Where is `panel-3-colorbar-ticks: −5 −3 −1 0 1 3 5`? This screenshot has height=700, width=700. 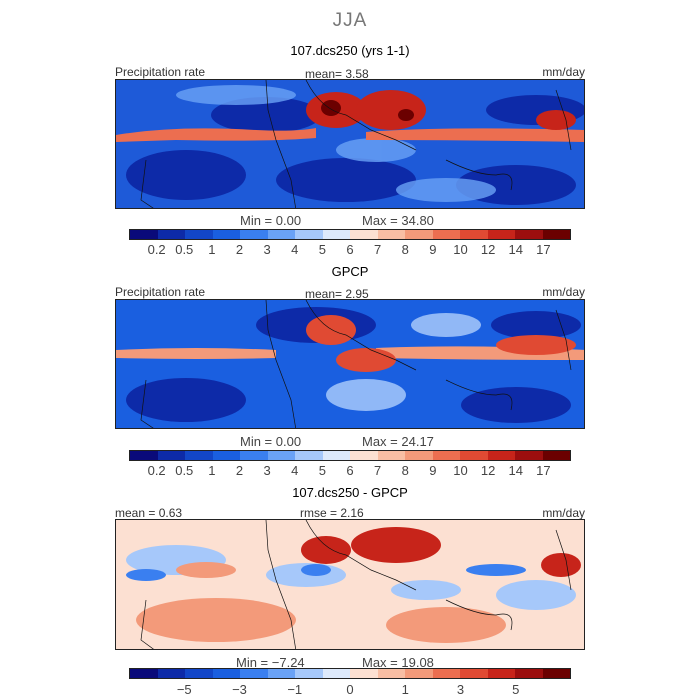 panel-3-colorbar-ticks: −5 −3 −1 0 1 3 5 is located at coordinates (350, 689).